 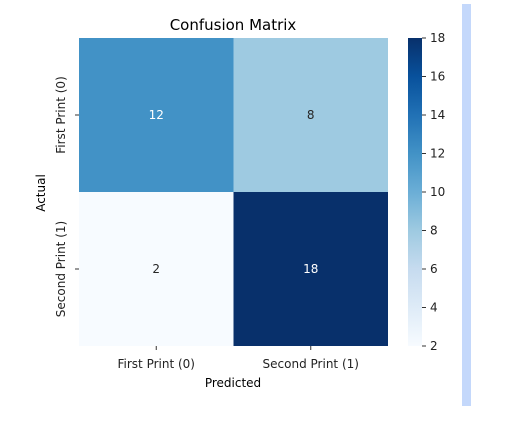 What do you see at coordinates (233, 383) in the screenshot?
I see `x-axis-title: Predicted` at bounding box center [233, 383].